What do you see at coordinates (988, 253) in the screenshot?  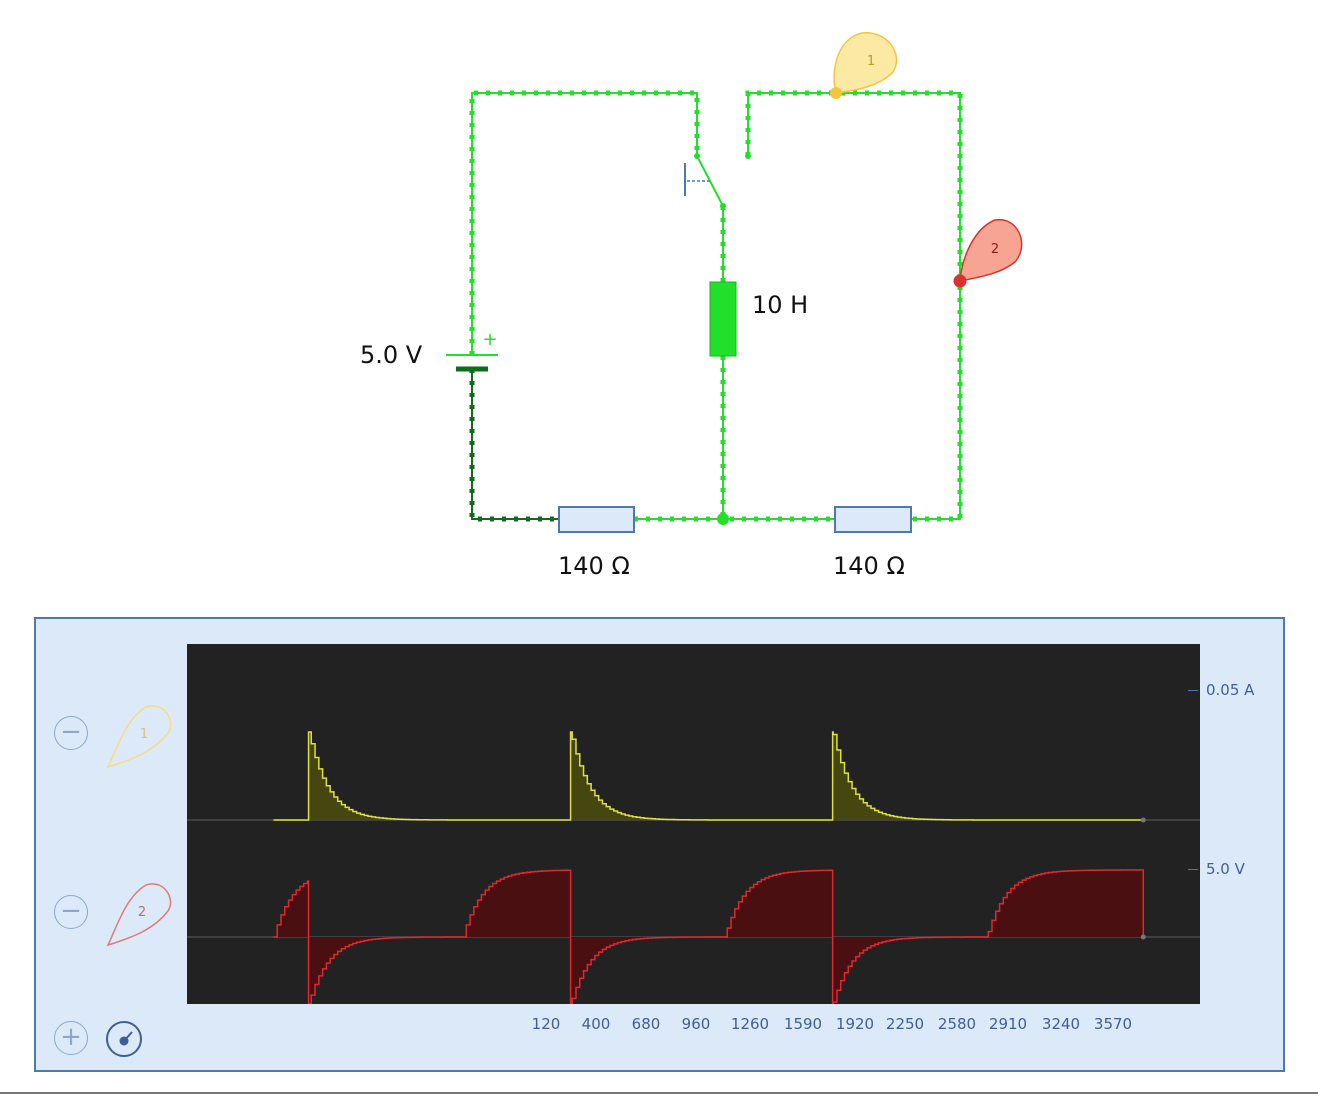 I see `probe-2: 2` at bounding box center [988, 253].